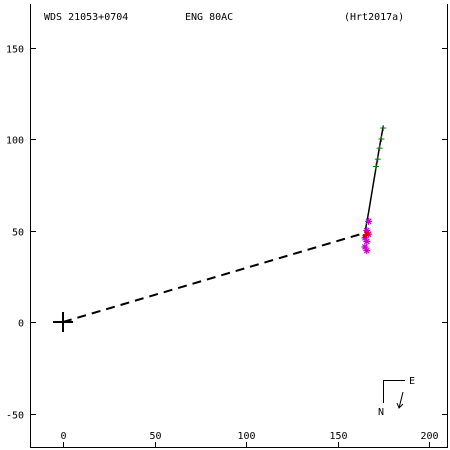  Describe the element at coordinates (401, 400) in the screenshot. I see `compass-motion-arrow-icon` at that location.